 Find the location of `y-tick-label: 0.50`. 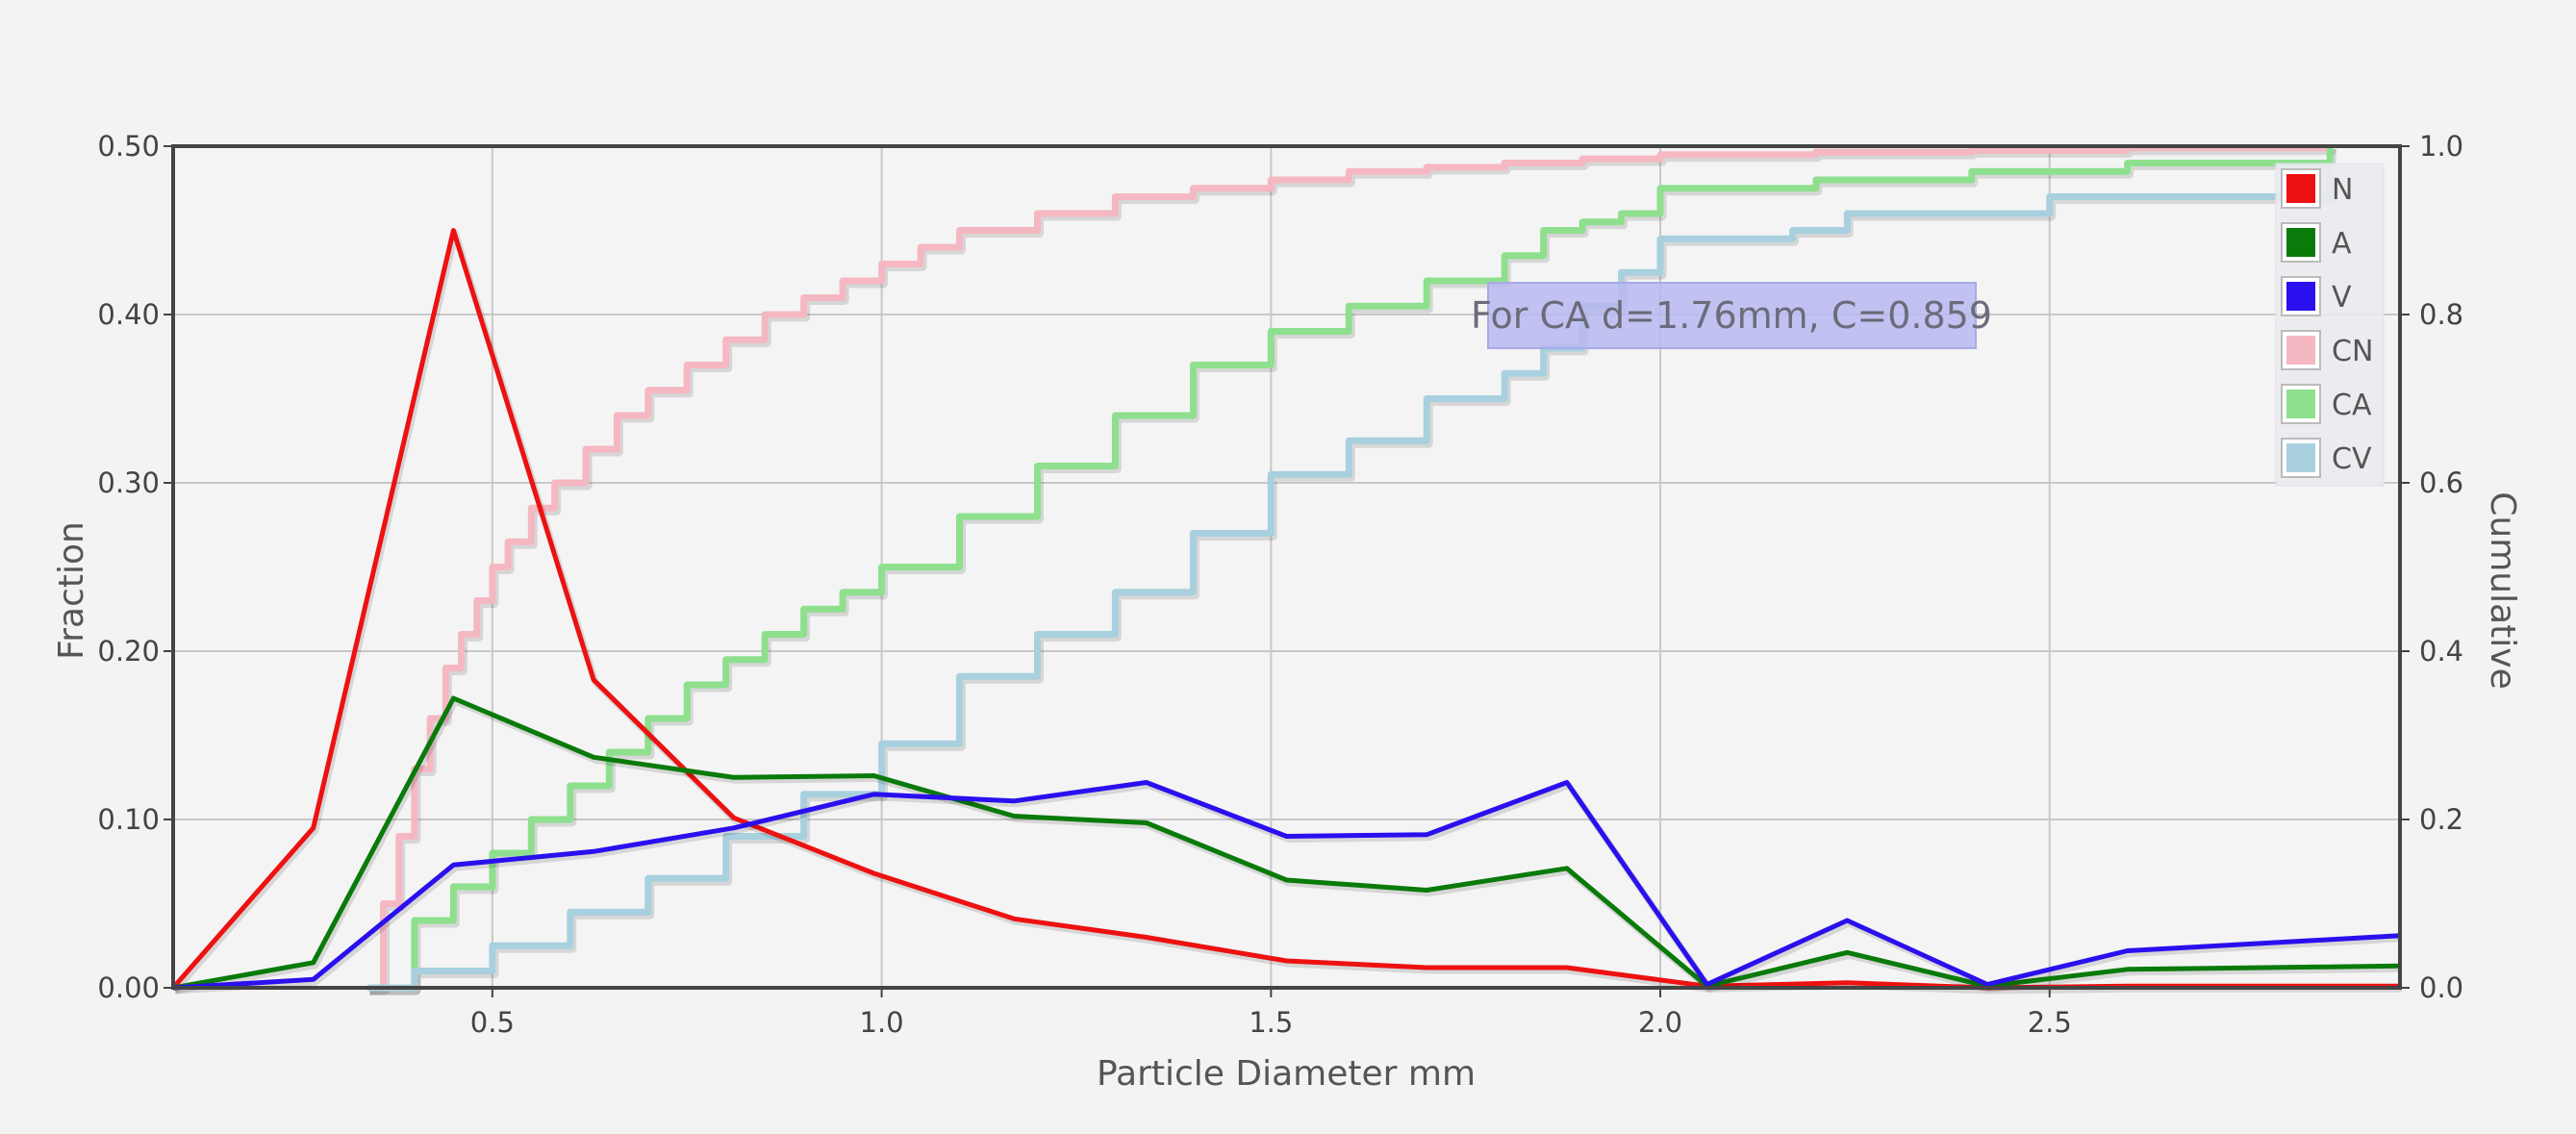

y-tick-label: 0.50 is located at coordinates (128, 147).